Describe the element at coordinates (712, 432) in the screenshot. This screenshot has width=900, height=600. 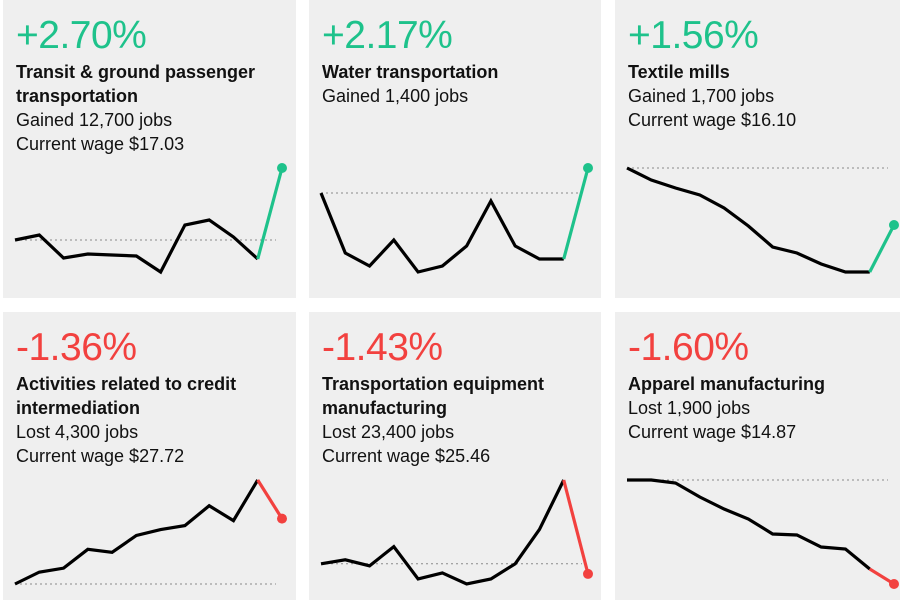
I see `detail-line: Current wage $14.87` at that location.